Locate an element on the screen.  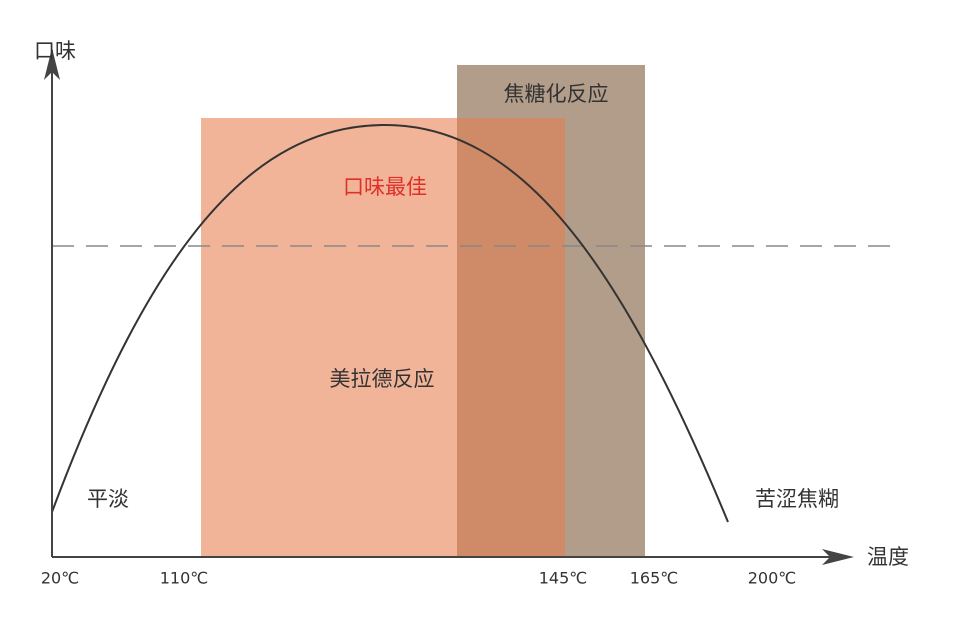
caramel-label: 焦糖化反应 is located at coordinates (556, 94).